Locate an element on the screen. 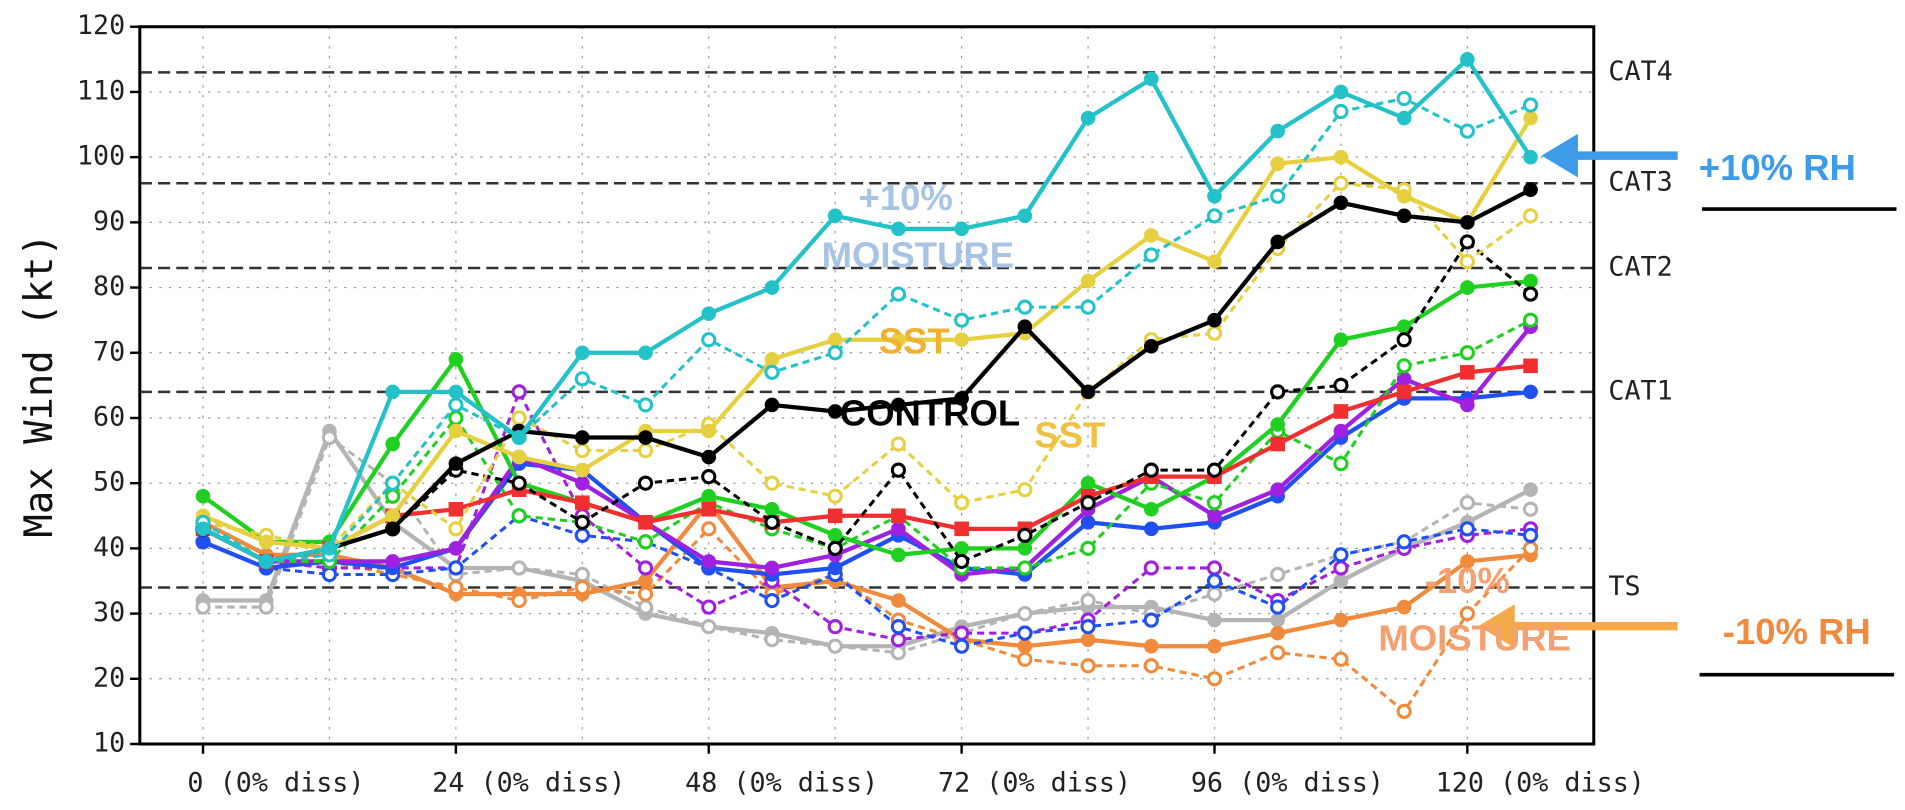  x-tick-label: 24 (0% diss) is located at coordinates (528, 783).